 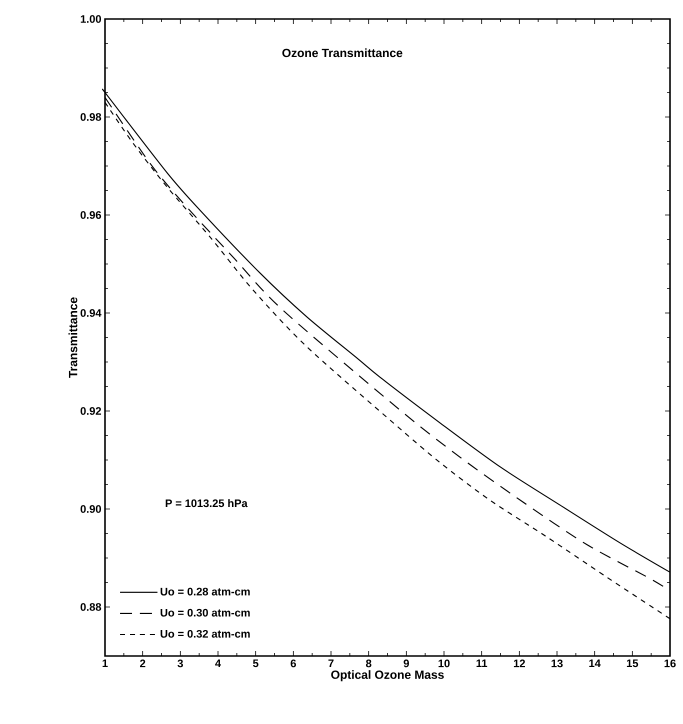 I want to click on x-tick-label: 13, so click(x=557, y=664).